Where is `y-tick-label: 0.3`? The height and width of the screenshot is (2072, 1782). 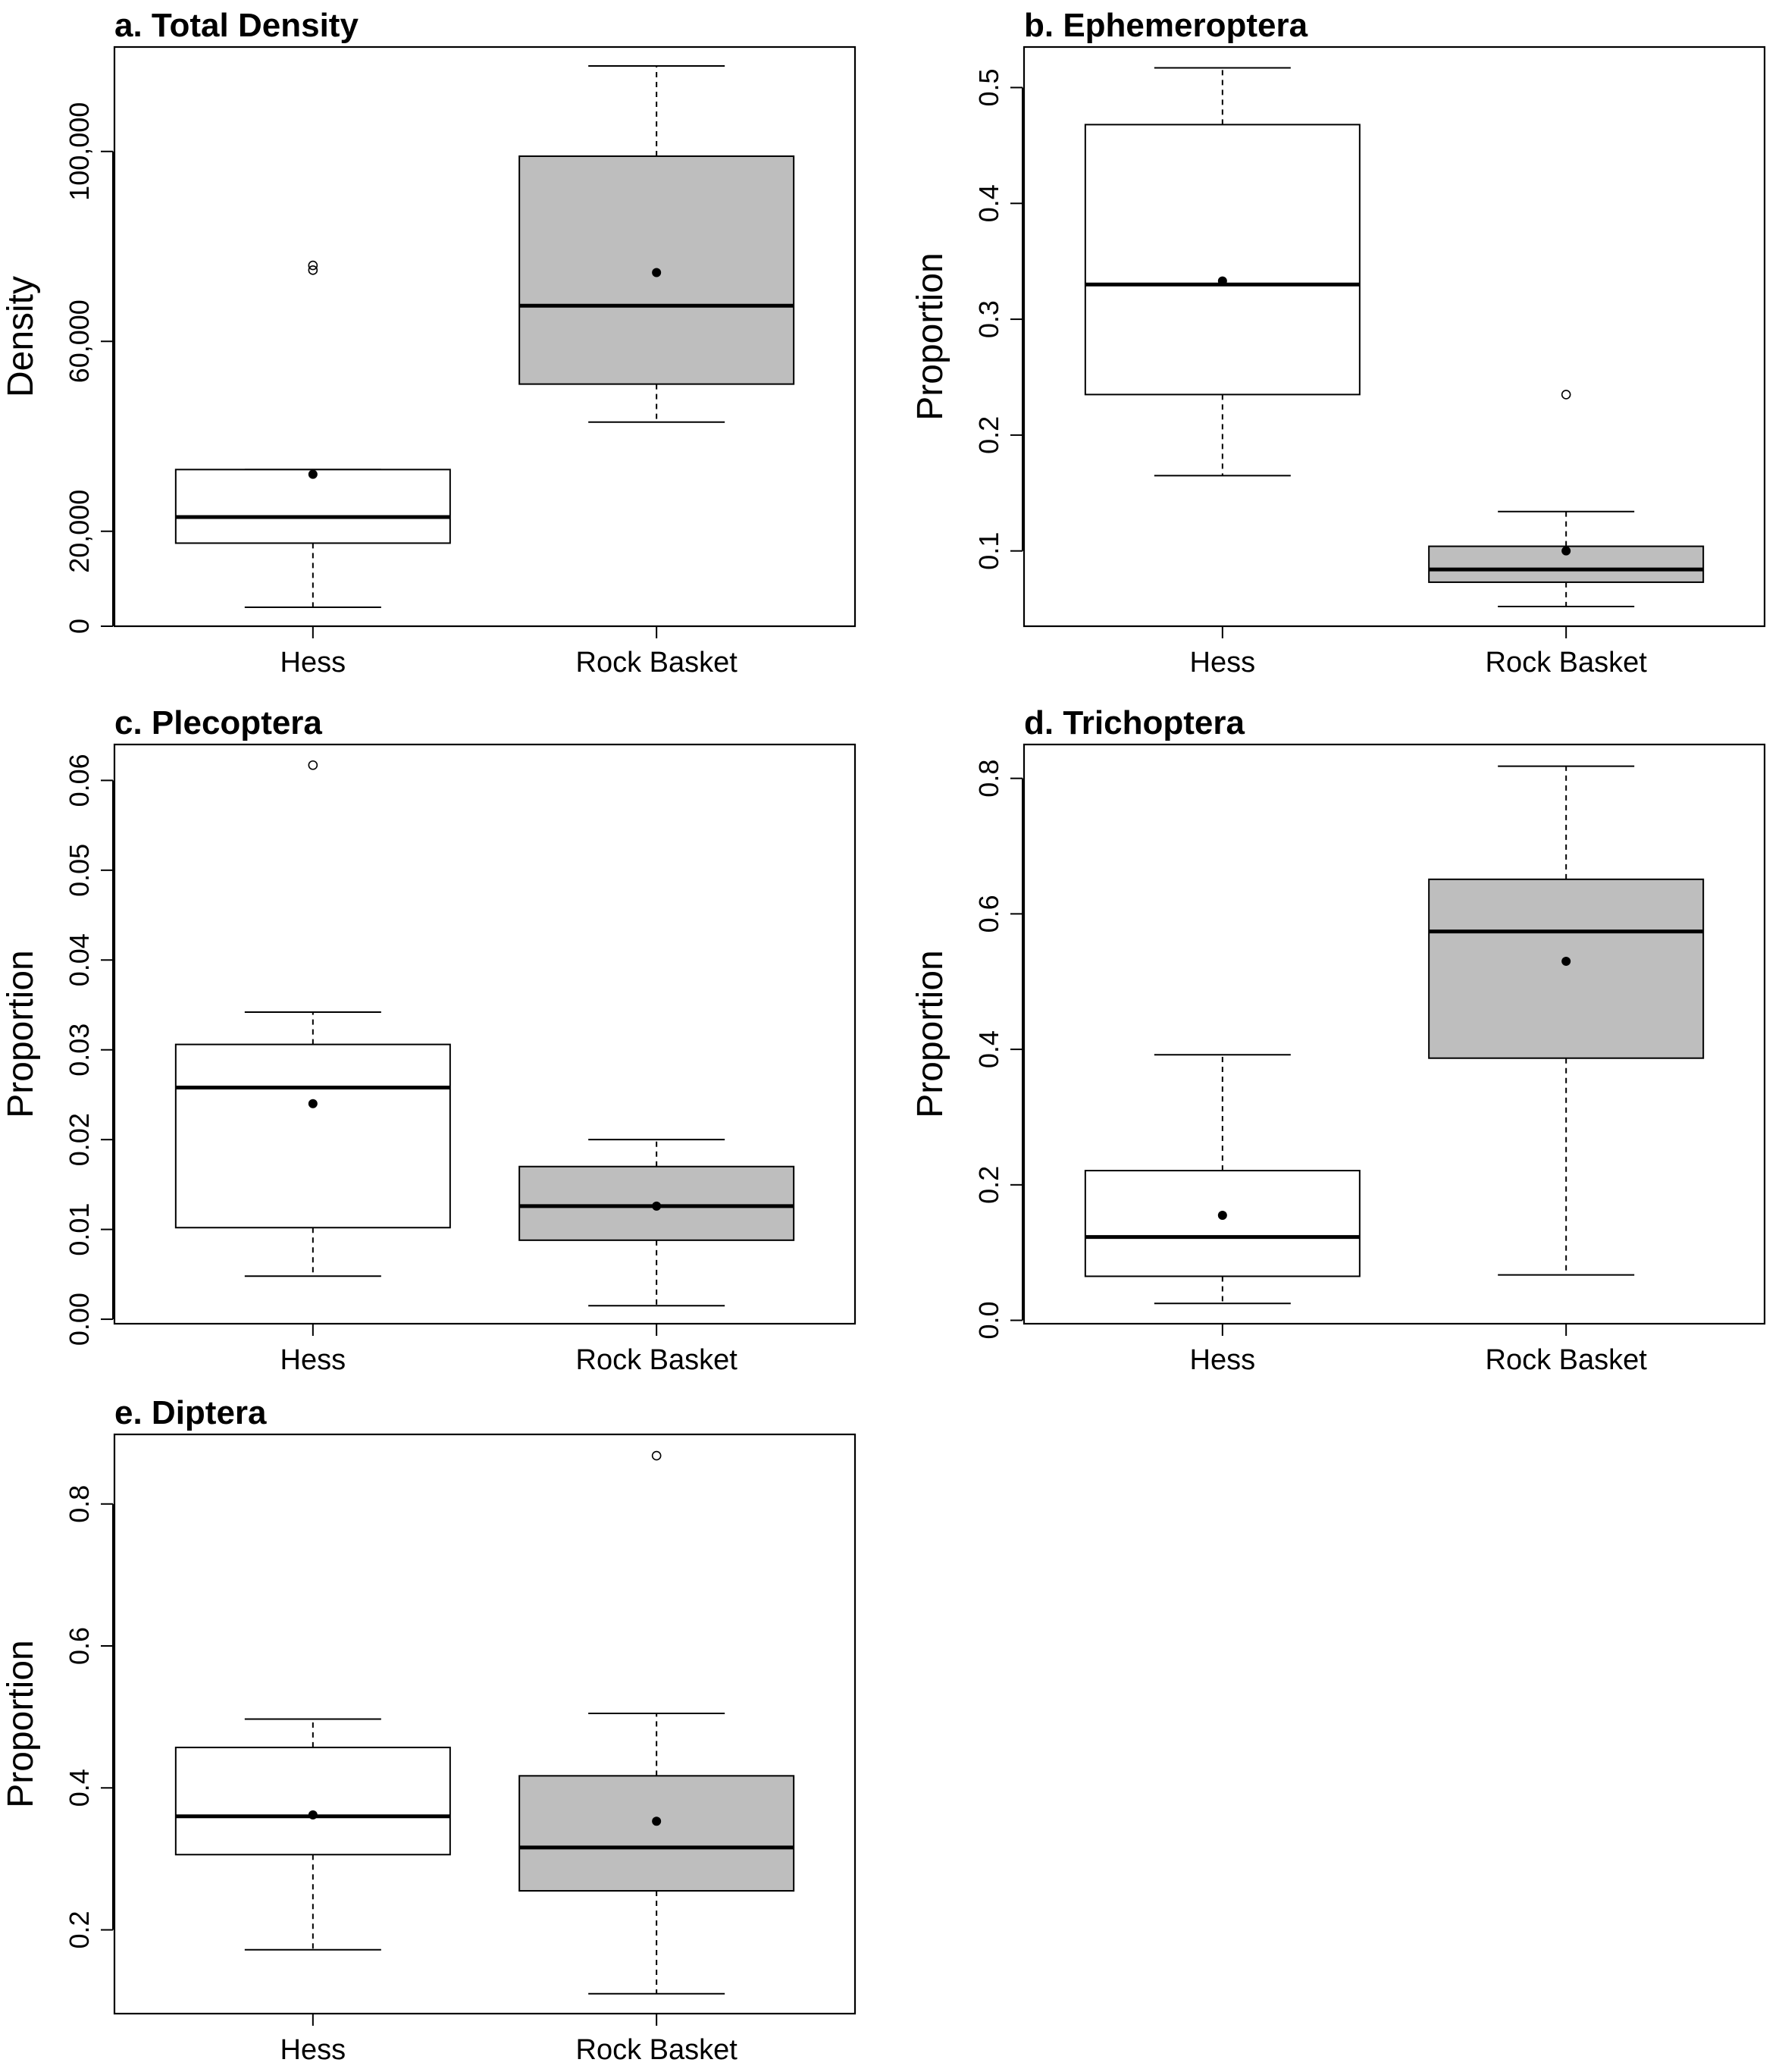
y-tick-label: 0.3 is located at coordinates (989, 319).